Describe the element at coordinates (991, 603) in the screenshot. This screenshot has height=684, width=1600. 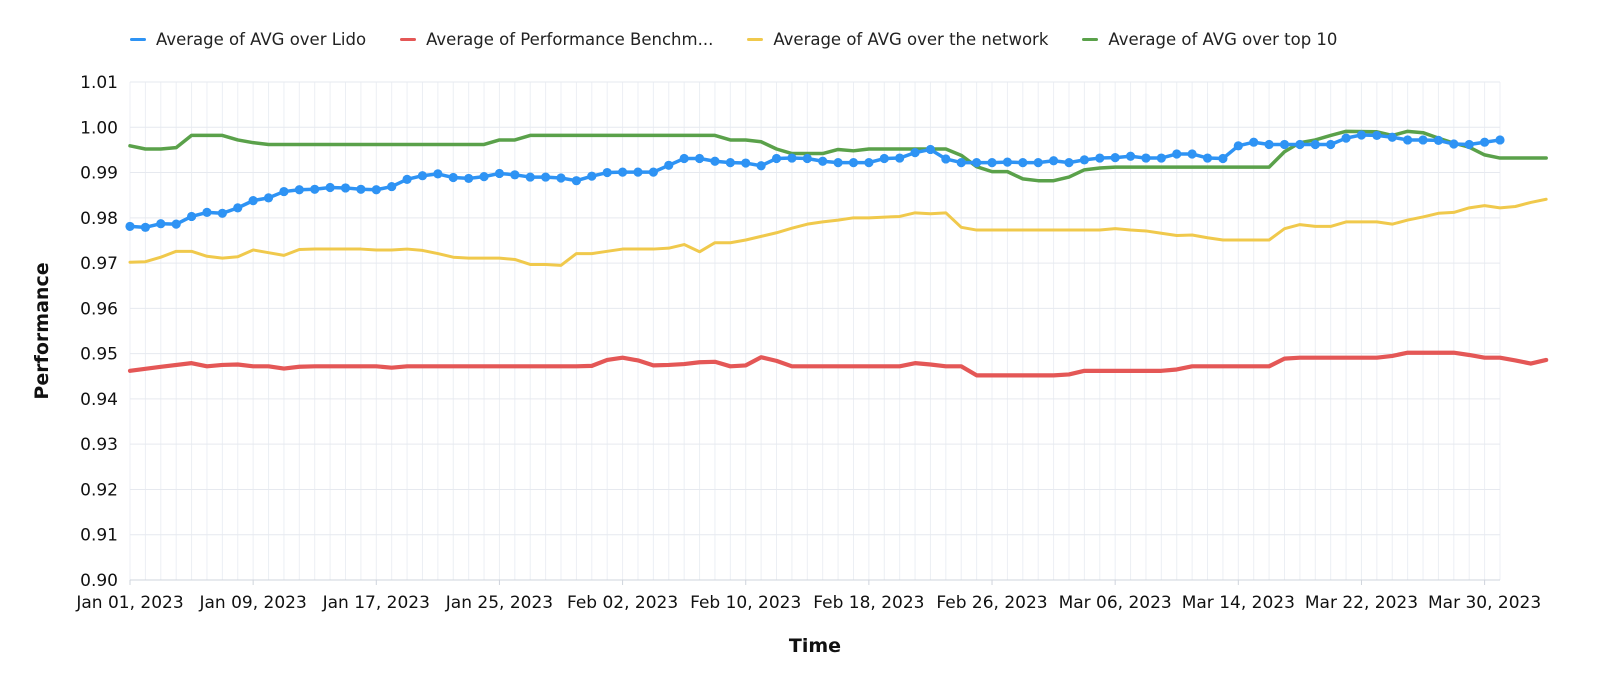
I see `x-tick-label: Feb 26, 2023` at that location.